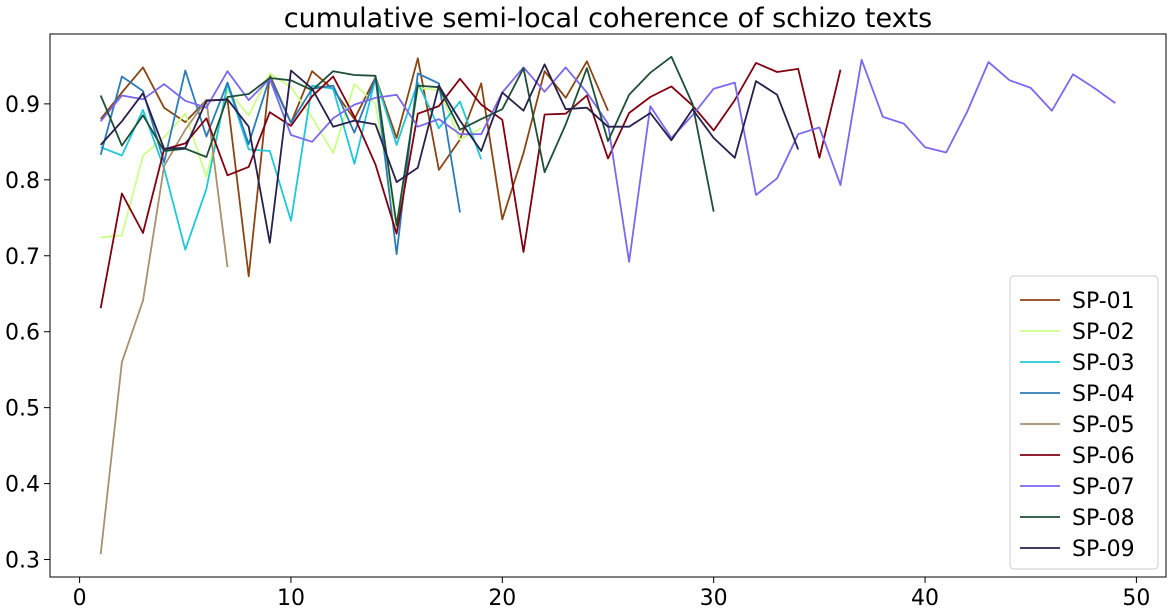  Describe the element at coordinates (1103, 518) in the screenshot. I see `legend-label: SP-08` at that location.